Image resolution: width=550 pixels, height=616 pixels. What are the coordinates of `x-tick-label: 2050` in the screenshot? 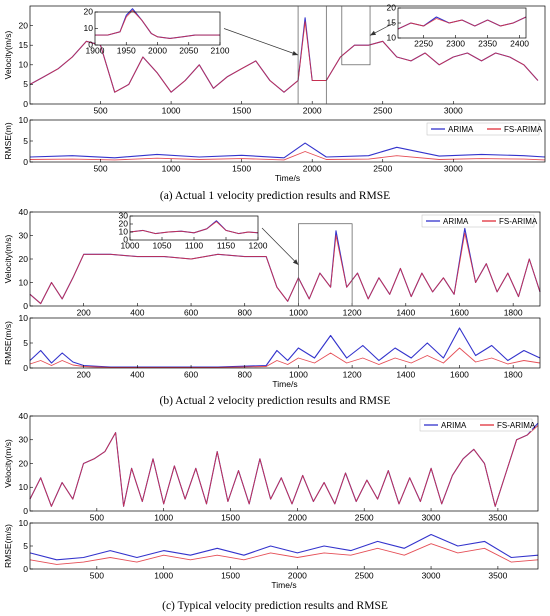 It's located at (188, 51).